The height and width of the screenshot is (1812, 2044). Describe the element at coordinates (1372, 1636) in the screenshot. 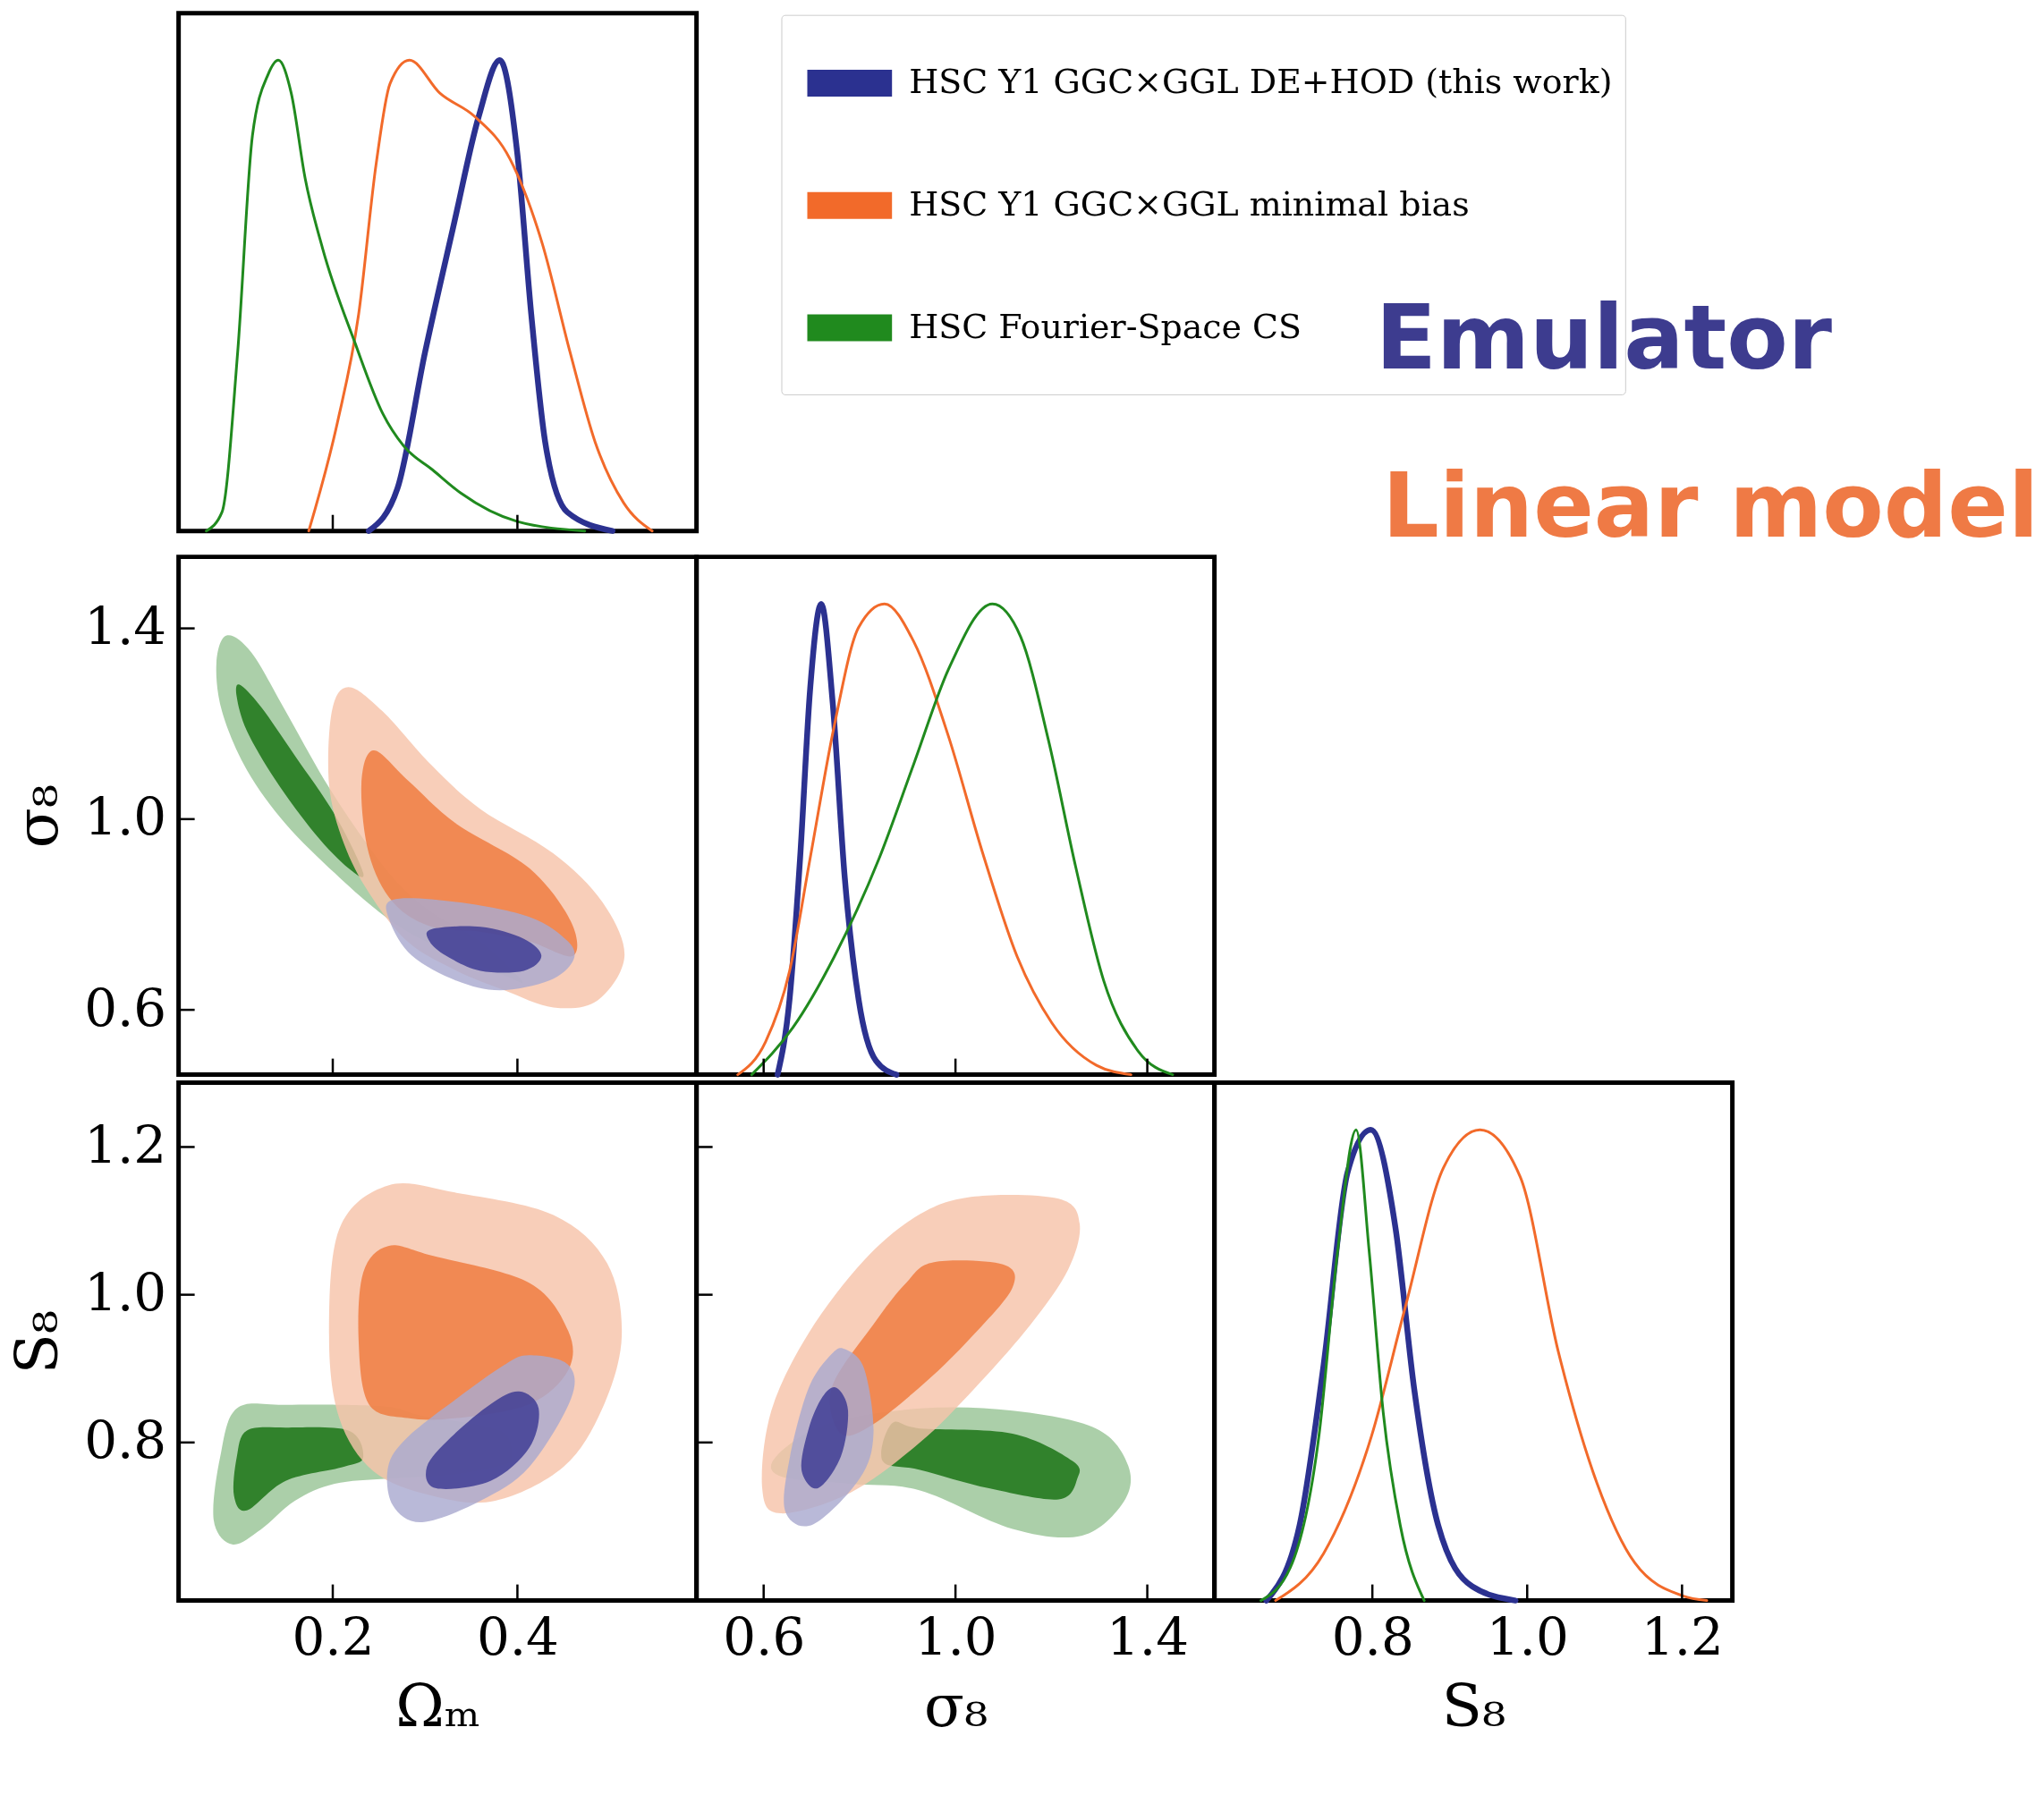

I see `x-tick-label: 0.8` at that location.